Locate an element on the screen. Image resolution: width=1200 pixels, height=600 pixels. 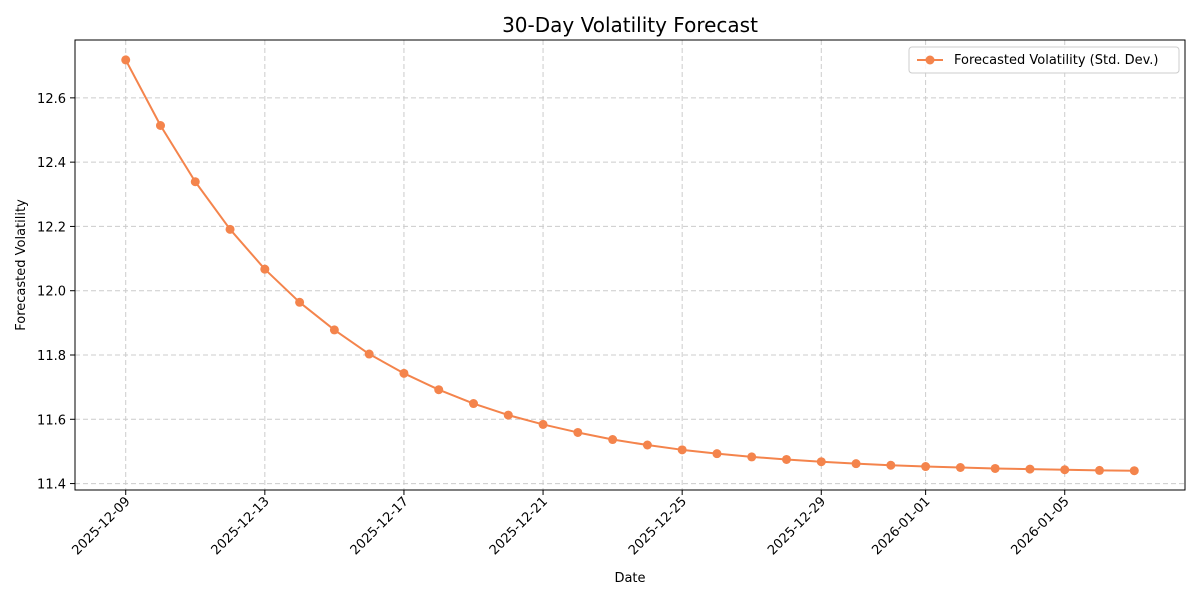
chart-title: 30-Day Volatility Forecast is located at coordinates (630, 25).